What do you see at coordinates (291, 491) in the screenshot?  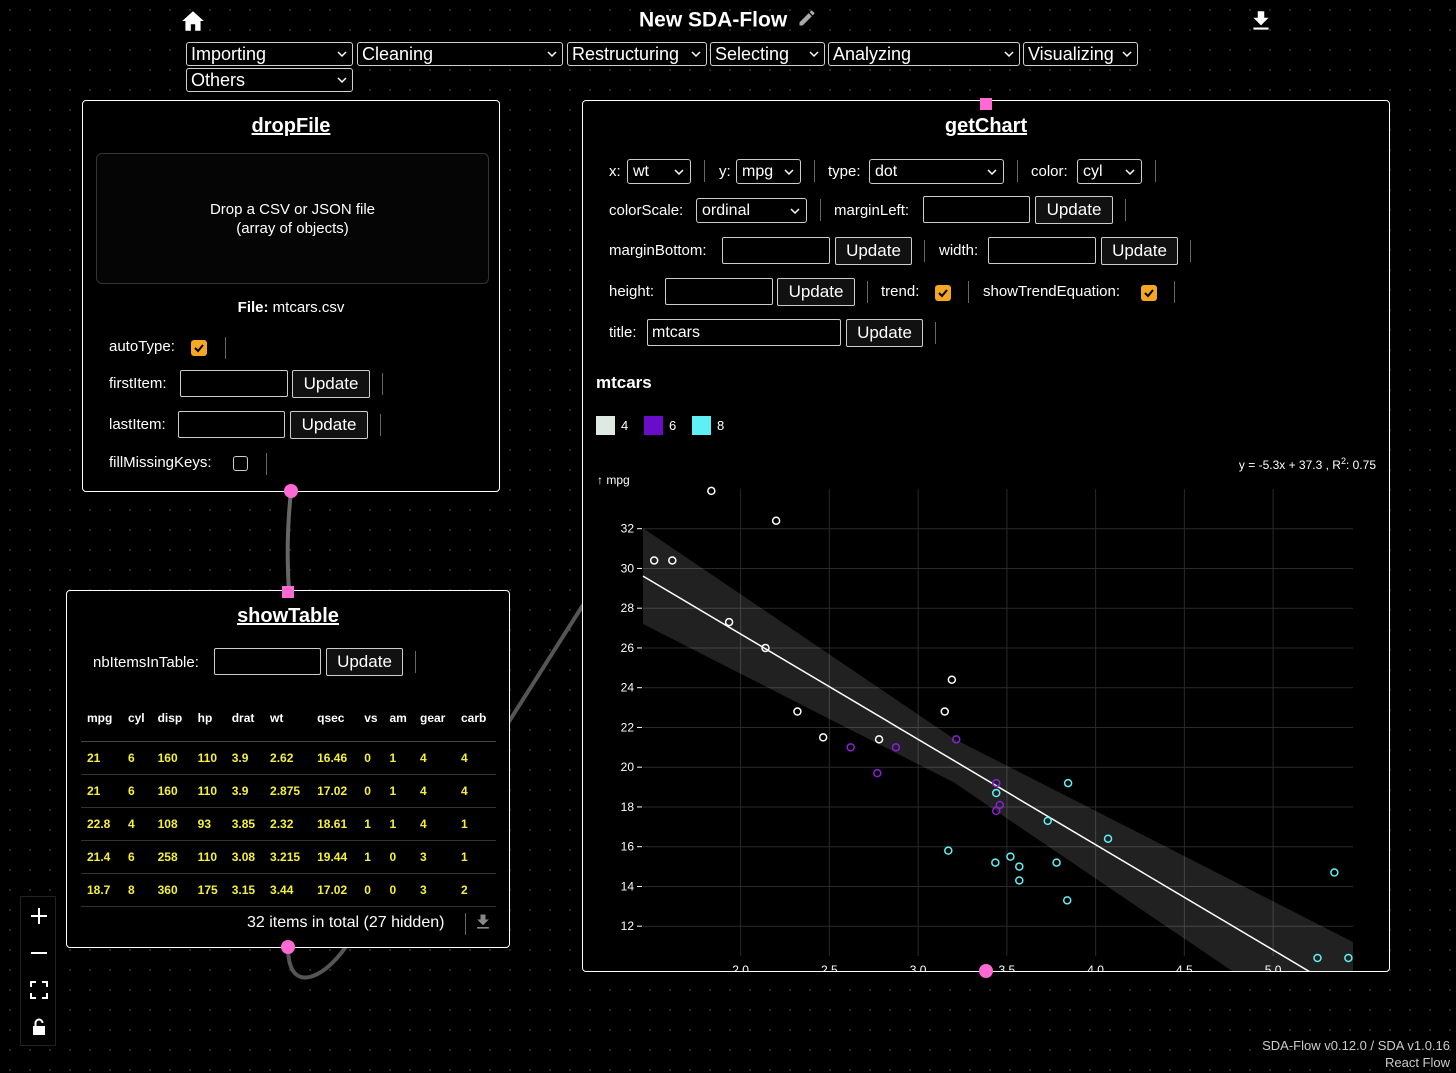 I see `dropfile-output-handle` at bounding box center [291, 491].